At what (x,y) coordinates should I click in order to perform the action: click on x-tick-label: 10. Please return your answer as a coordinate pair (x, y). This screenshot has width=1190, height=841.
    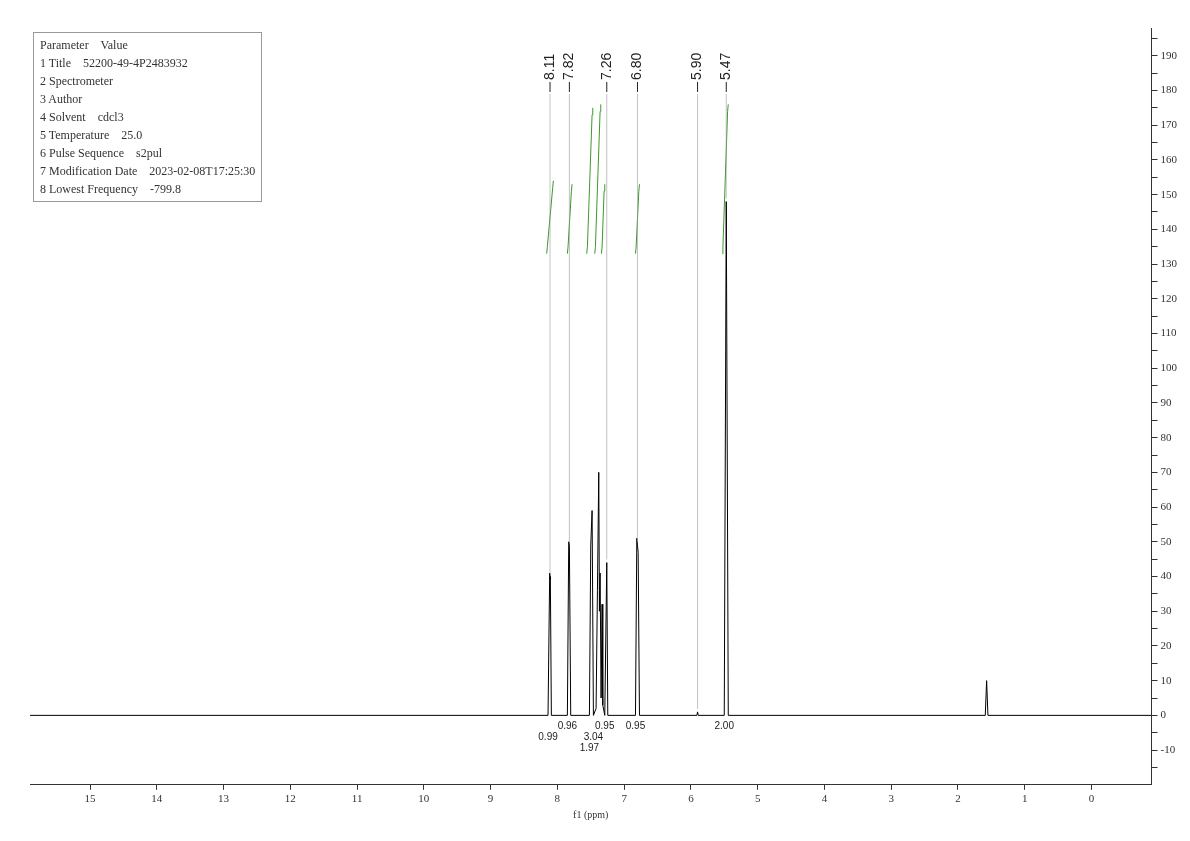
    Looking at the image, I should click on (424, 798).